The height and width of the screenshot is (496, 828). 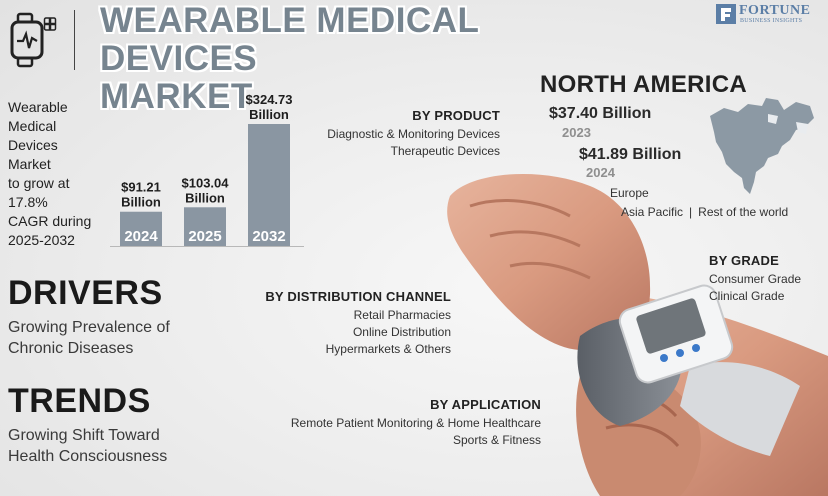 What do you see at coordinates (204, 236) in the screenshot?
I see `chart-category-label: 2025` at bounding box center [204, 236].